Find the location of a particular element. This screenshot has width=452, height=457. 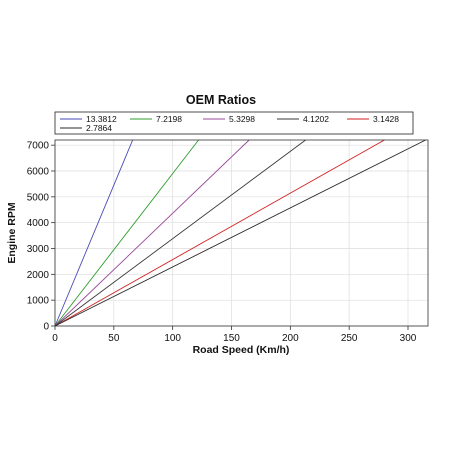

y-axis: 0 1000 2000 3000 4000 5000 6000 7000 is located at coordinates (41, 237).